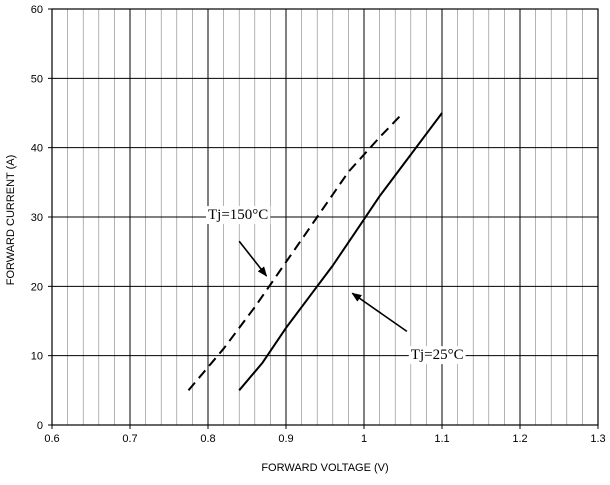 The image size is (610, 485). I want to click on x-tick-label: 0.7, so click(129, 439).